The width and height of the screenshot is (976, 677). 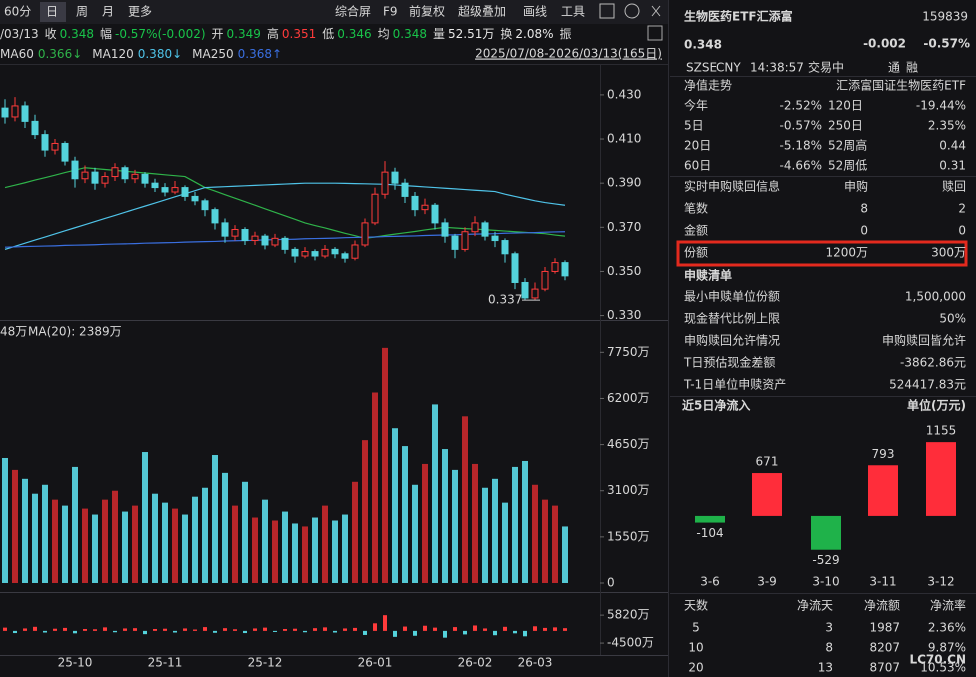 I want to click on quote-text: 0.349, so click(x=244, y=34).